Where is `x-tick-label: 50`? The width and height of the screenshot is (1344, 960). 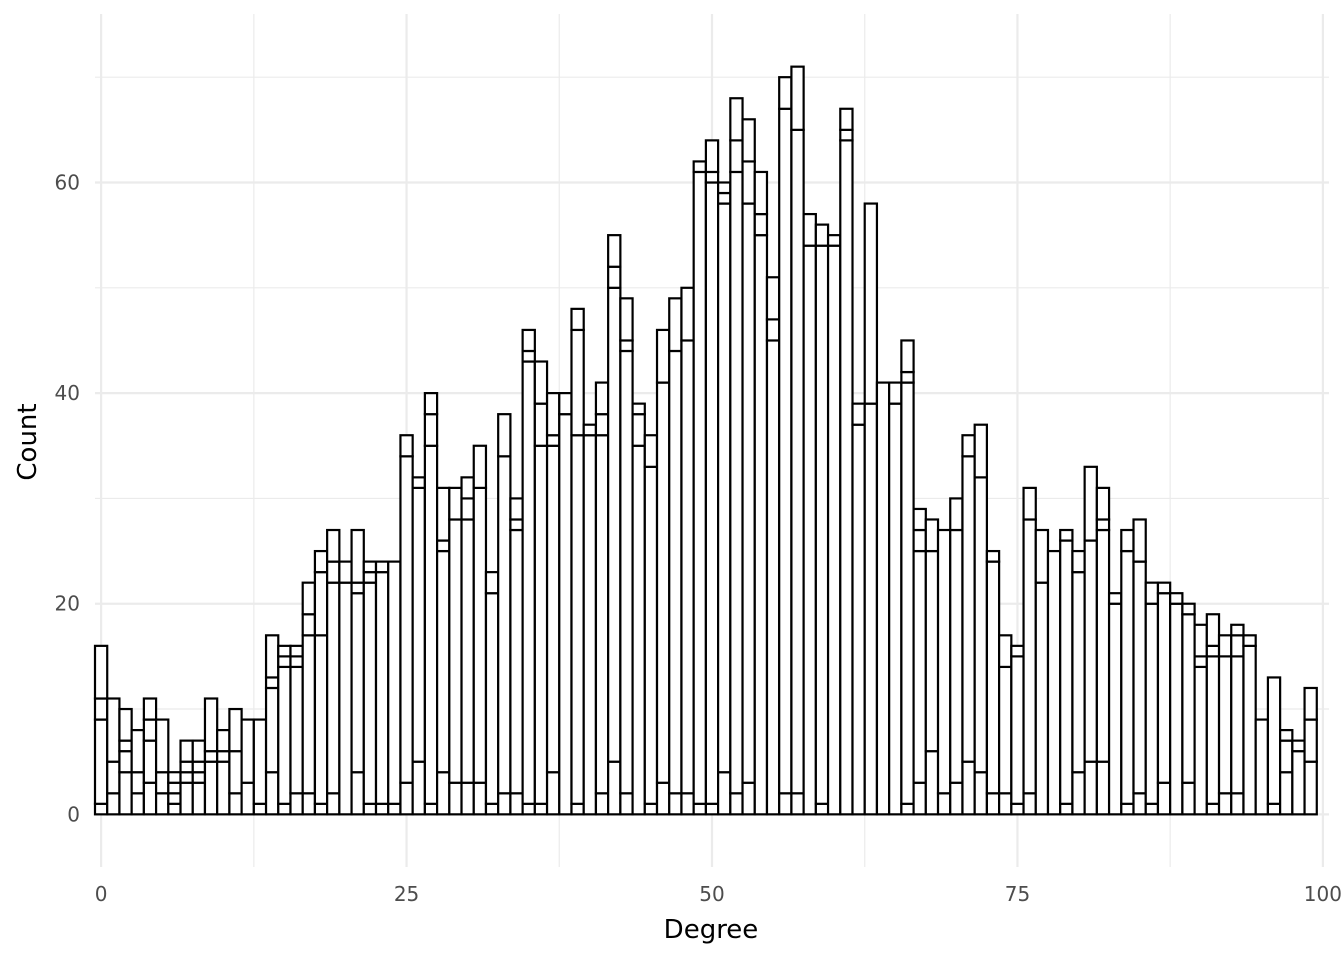 x-tick-label: 50 is located at coordinates (711, 894).